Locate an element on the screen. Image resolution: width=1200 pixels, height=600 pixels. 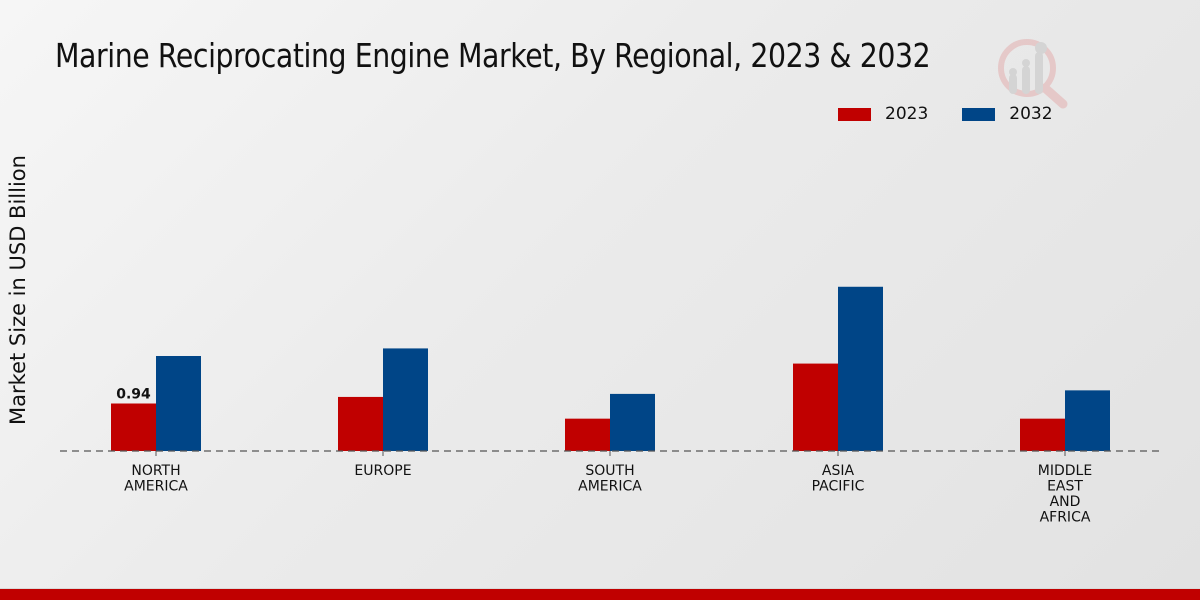
legend: 2023 2032 is located at coordinates (962, 114).